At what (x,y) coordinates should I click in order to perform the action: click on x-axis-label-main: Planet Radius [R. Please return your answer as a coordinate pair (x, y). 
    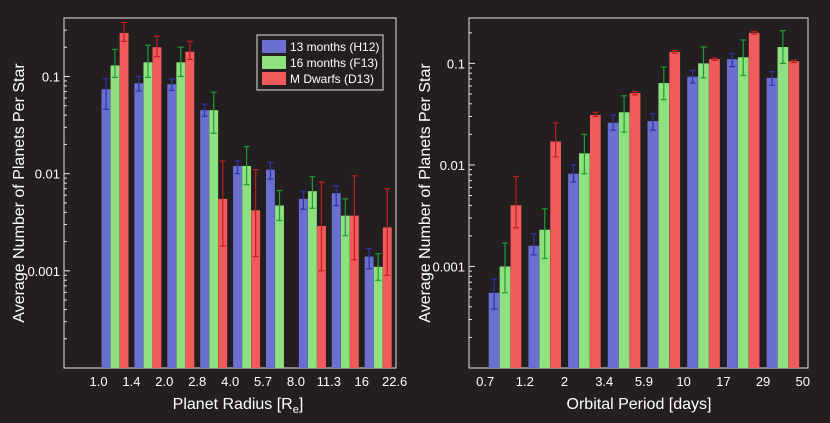
    Looking at the image, I should click on (233, 404).